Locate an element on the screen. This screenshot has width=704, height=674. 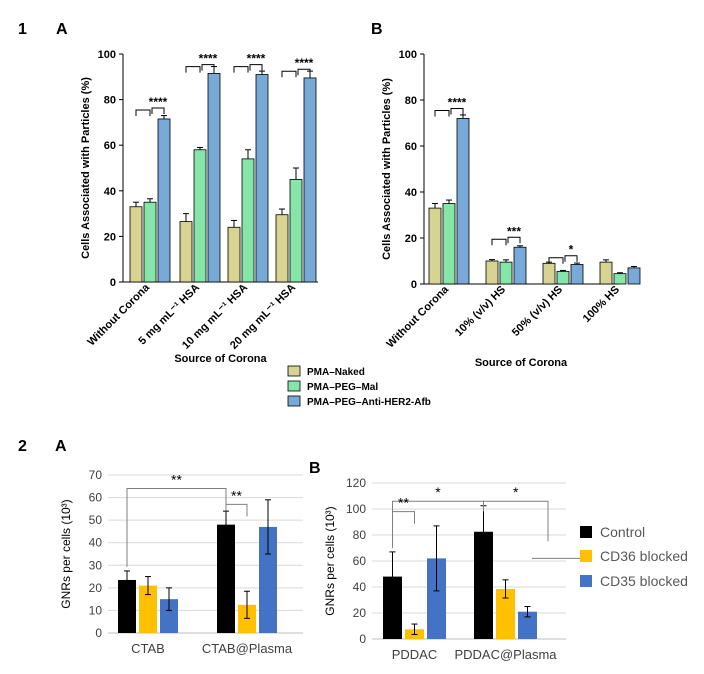
legend-top-swatch-mal is located at coordinates (294, 386).